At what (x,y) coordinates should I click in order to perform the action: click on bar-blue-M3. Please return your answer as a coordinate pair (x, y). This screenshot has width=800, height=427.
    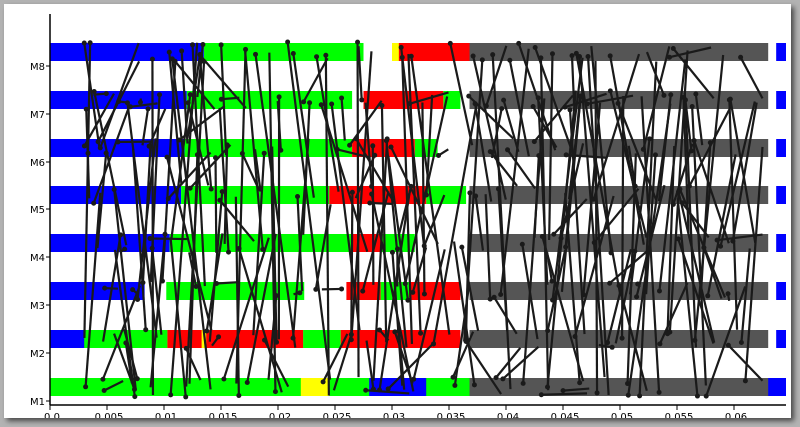
    Looking at the image, I should click on (781, 291).